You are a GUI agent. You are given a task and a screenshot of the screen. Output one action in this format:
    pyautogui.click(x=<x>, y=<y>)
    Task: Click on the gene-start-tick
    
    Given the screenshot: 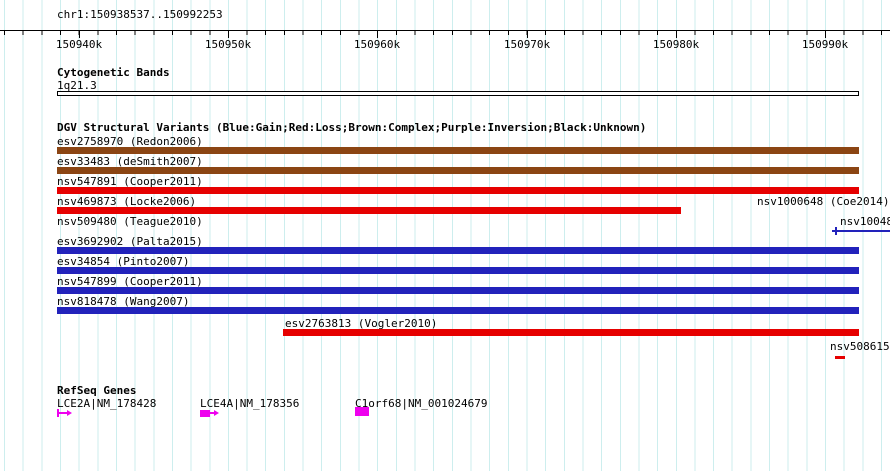 What is the action you would take?
    pyautogui.click(x=58, y=413)
    